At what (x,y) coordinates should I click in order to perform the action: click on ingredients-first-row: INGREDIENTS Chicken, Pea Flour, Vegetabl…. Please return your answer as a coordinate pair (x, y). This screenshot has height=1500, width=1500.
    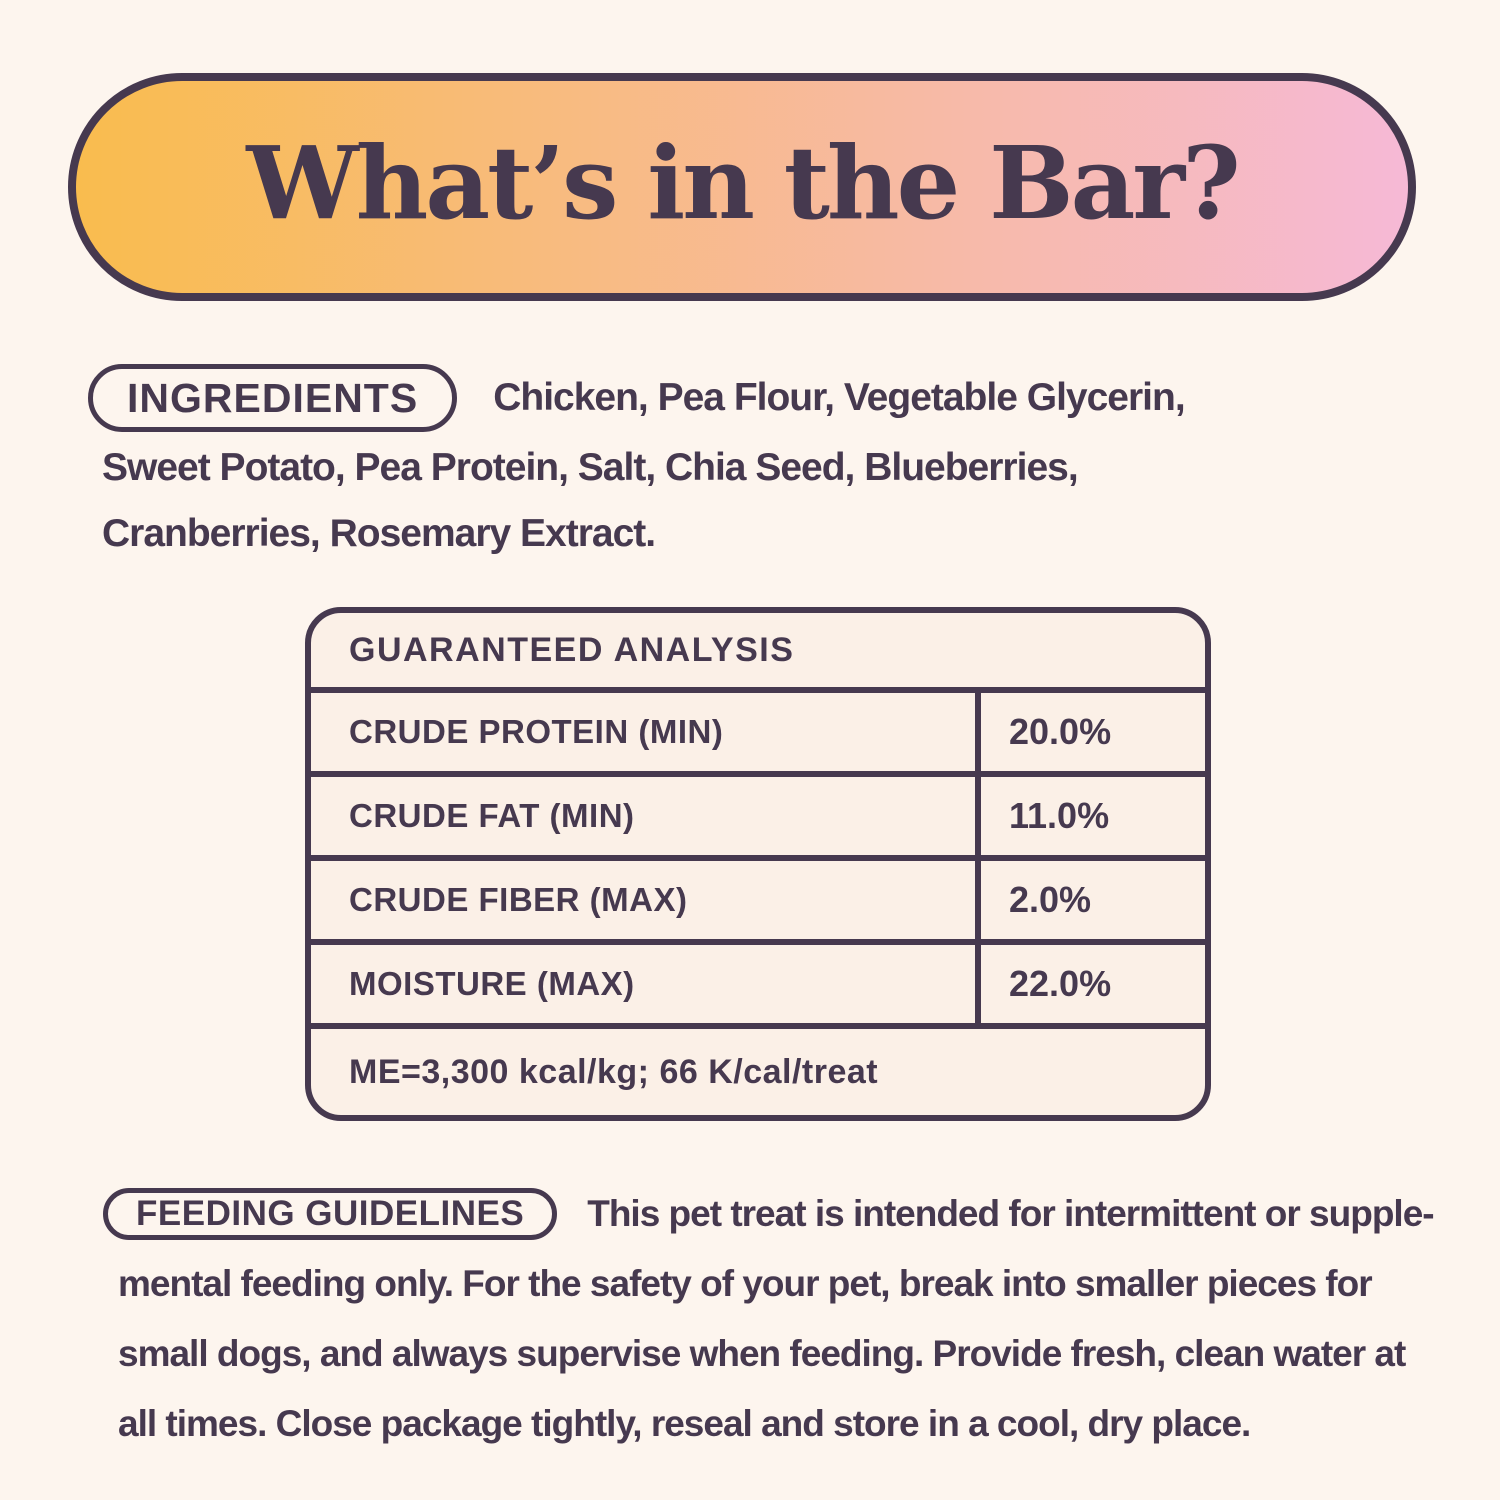
    Looking at the image, I should click on (778, 398).